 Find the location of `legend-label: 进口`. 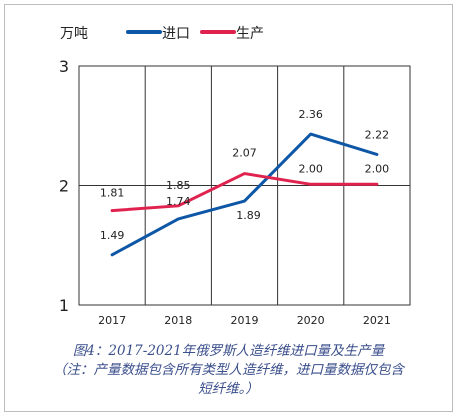

legend-label: 进口 is located at coordinates (176, 34).